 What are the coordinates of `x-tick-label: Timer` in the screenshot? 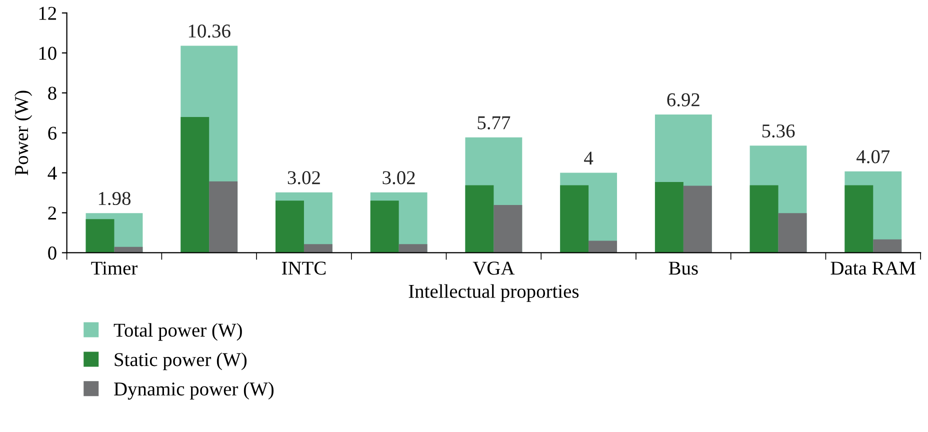 It's located at (114, 268).